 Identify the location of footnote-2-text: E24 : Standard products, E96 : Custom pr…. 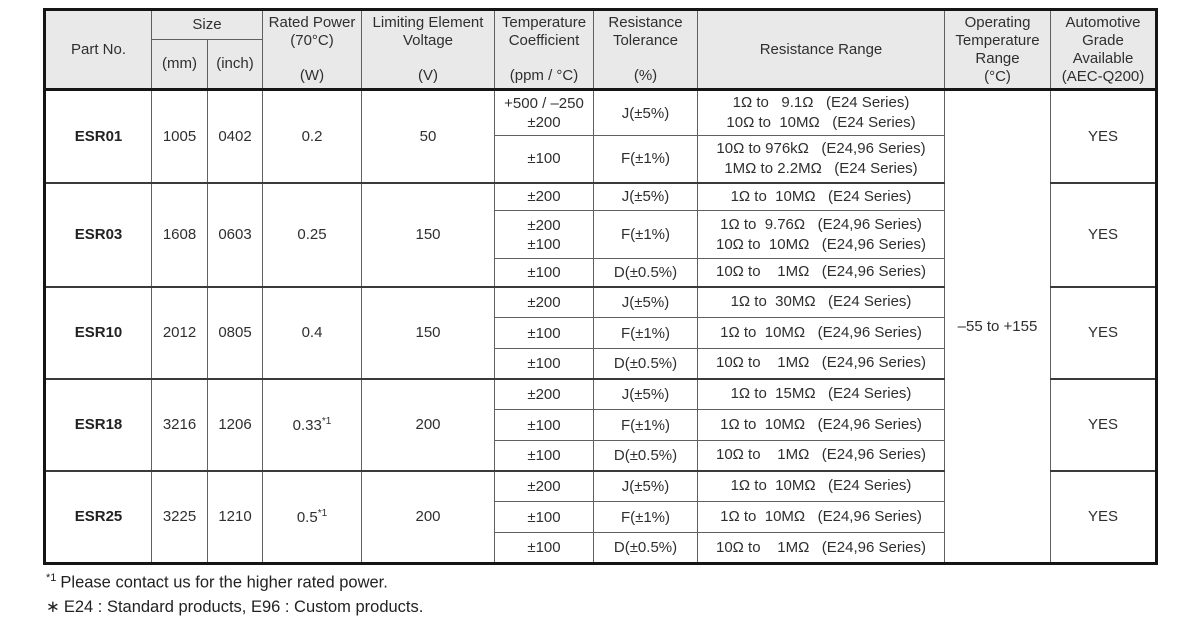
(243, 606).